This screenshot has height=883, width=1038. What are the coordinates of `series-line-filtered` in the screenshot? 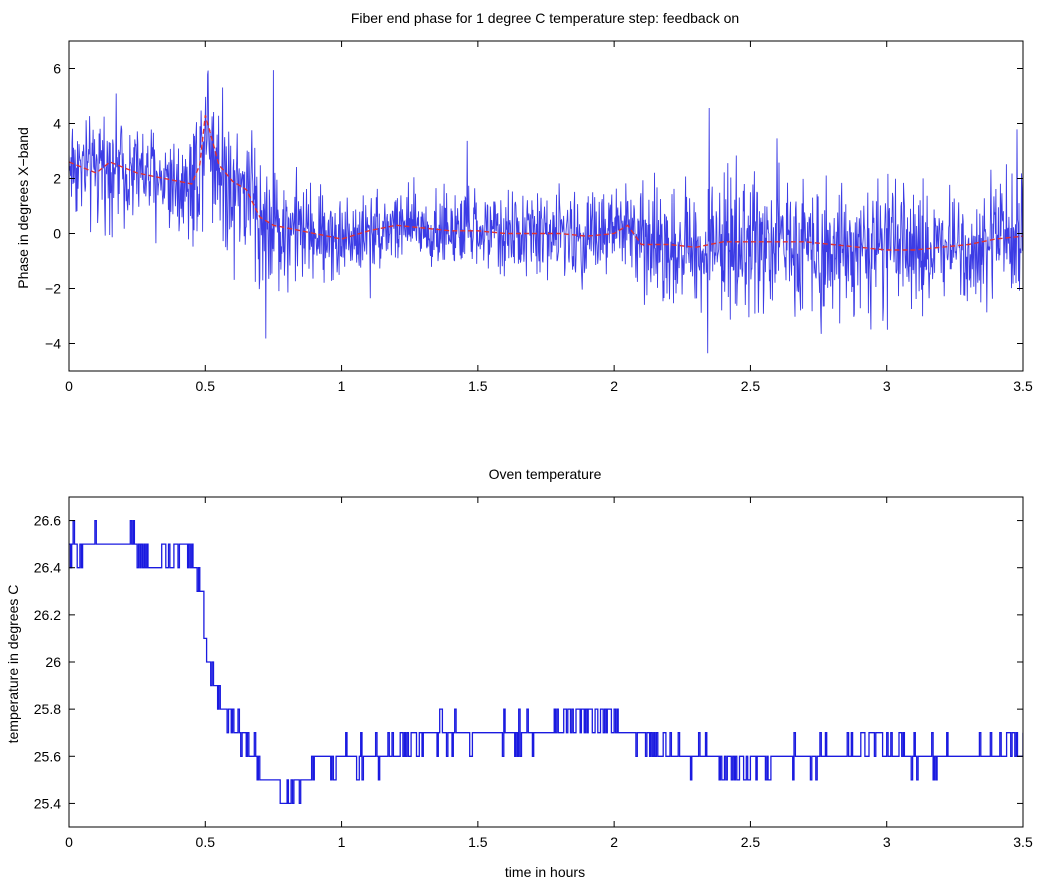 It's located at (546, 183).